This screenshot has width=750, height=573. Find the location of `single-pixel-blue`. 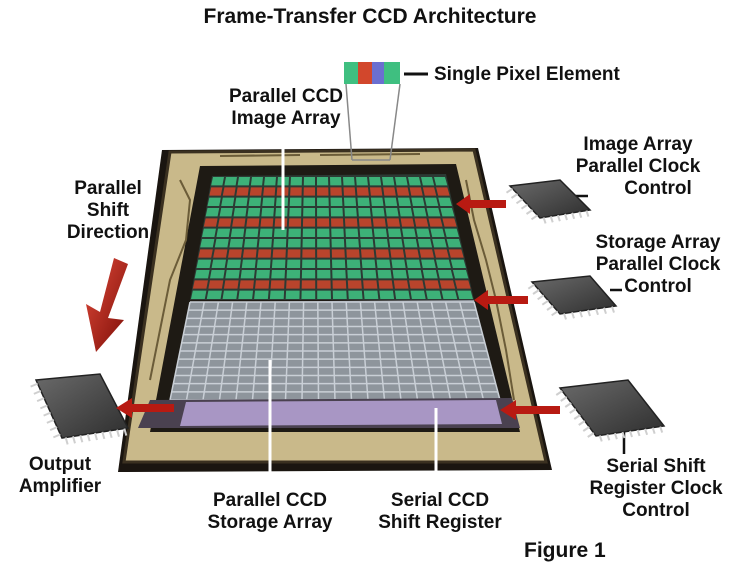

single-pixel-blue is located at coordinates (378, 73).